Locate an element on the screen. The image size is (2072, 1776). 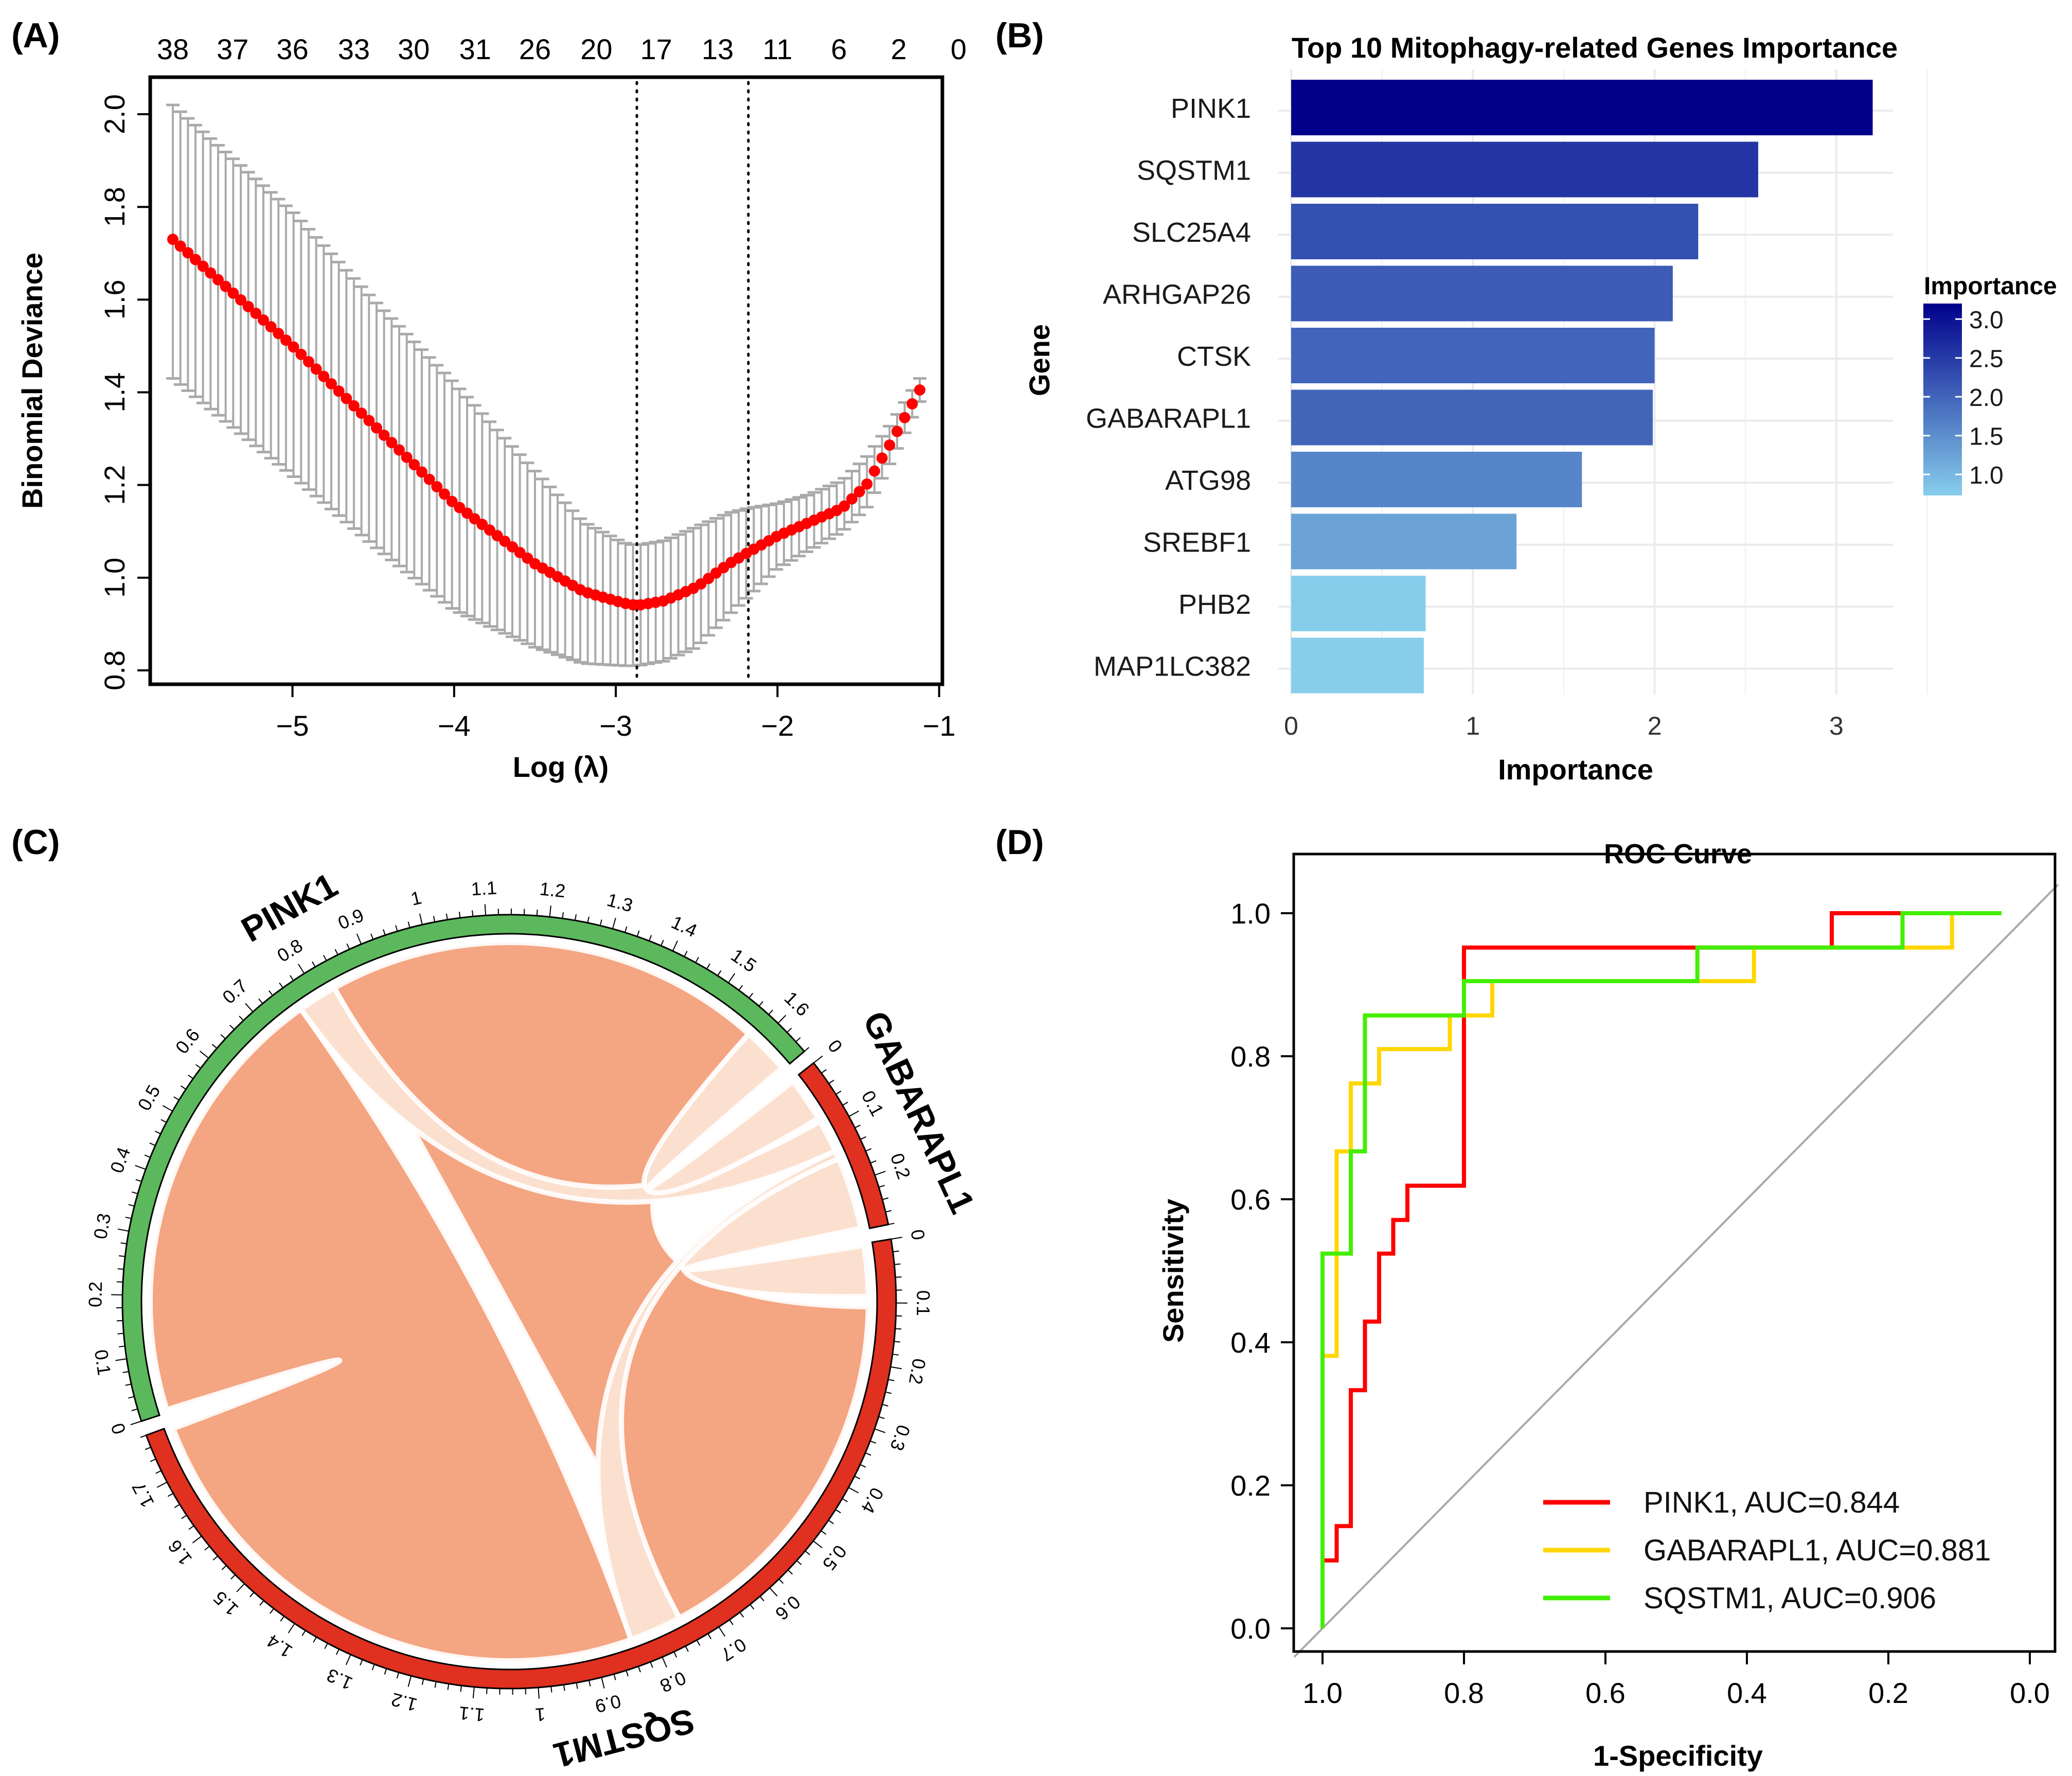
x-tick-label: 3 is located at coordinates (1837, 726).